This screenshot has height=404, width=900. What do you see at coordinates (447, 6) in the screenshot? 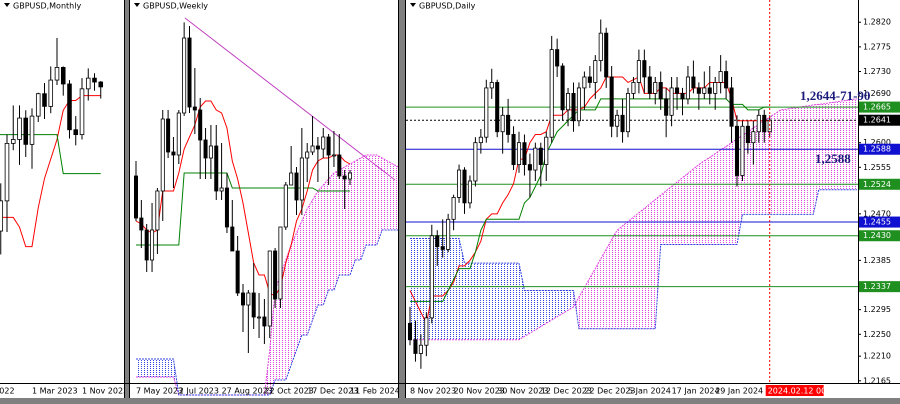
I see `chart-title: GBPUSD,Daily` at bounding box center [447, 6].